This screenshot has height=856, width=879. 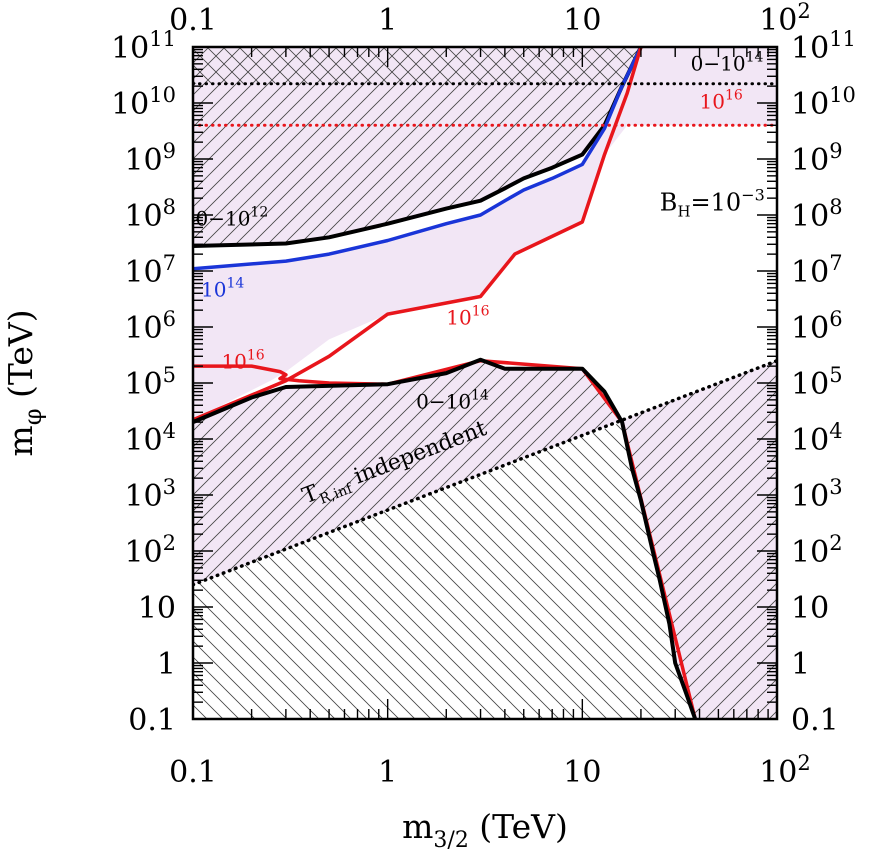 What do you see at coordinates (150, 382) in the screenshot?
I see `y-tick-label-left: 10⁵` at bounding box center [150, 382].